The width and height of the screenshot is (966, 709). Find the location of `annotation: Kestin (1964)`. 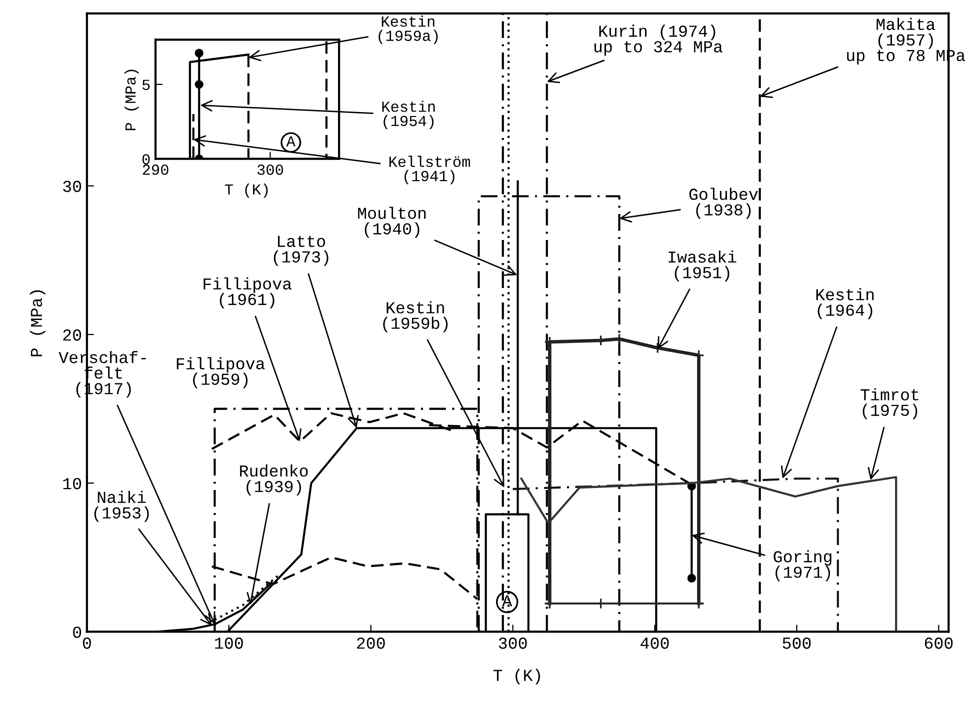

annotation: Kestin (1964) is located at coordinates (845, 304).